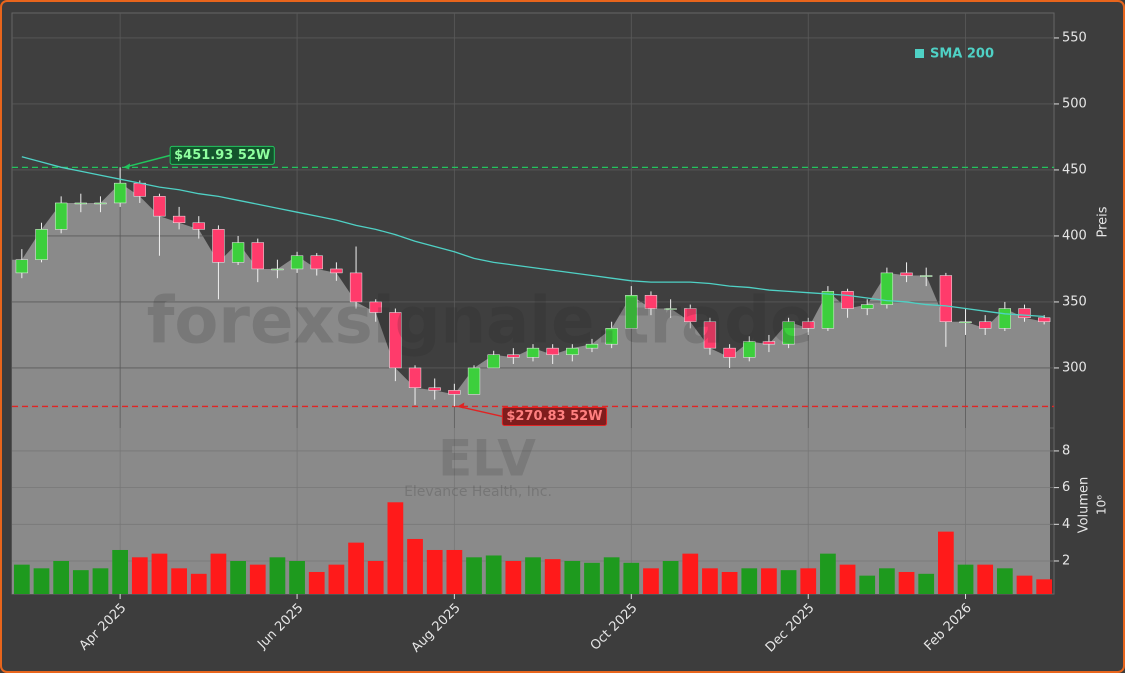 Image resolution: width=1125 pixels, height=673 pixels. What do you see at coordinates (1084, 505) in the screenshot?
I see `volume-axis-label: Volumen` at bounding box center [1084, 505].